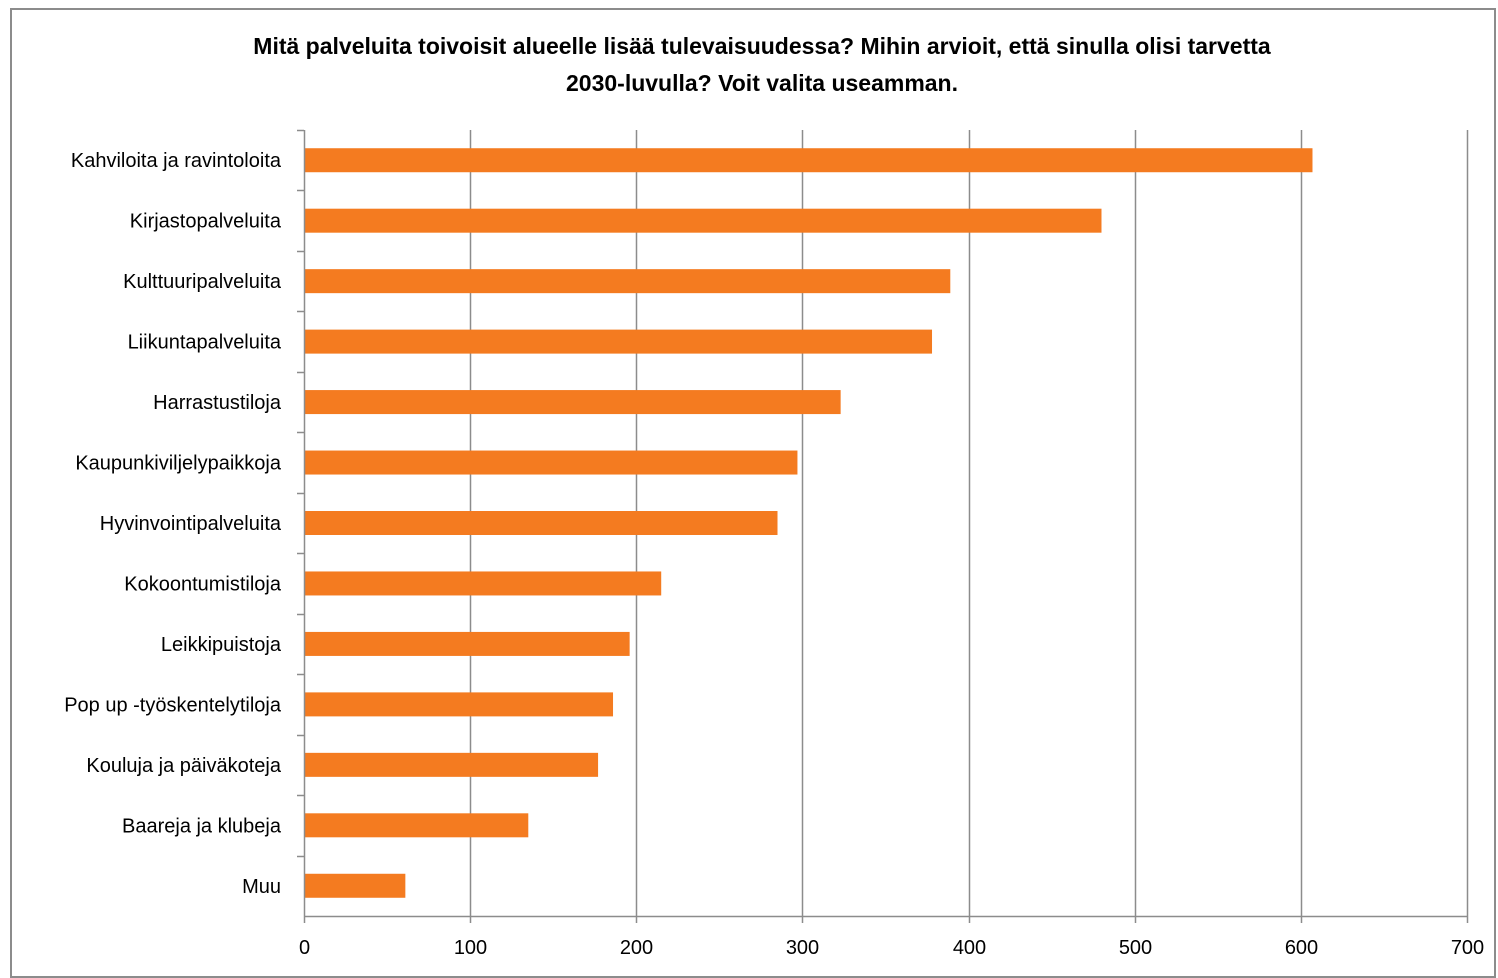 This screenshot has height=978, width=1498. Describe the element at coordinates (470, 948) in the screenshot. I see `x-tick-label: 100` at that location.